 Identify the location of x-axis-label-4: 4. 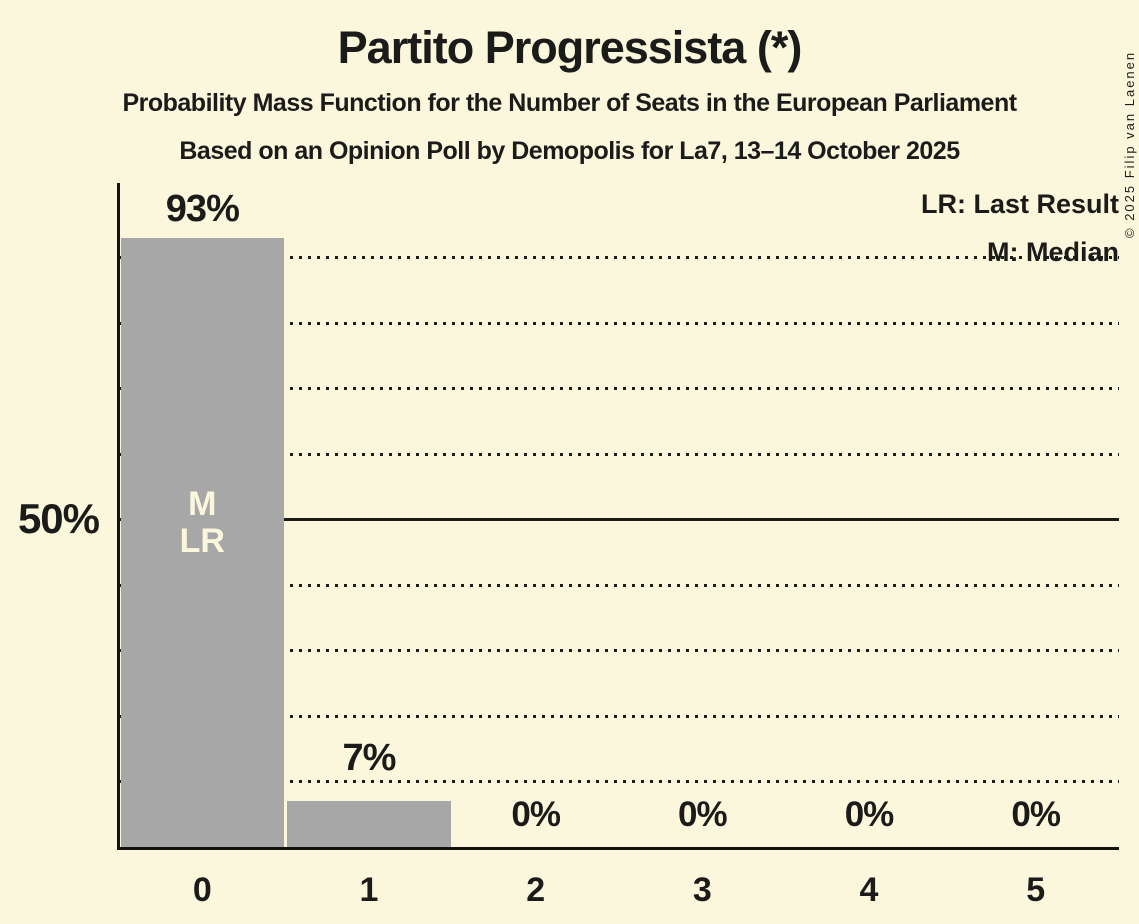
(869, 890).